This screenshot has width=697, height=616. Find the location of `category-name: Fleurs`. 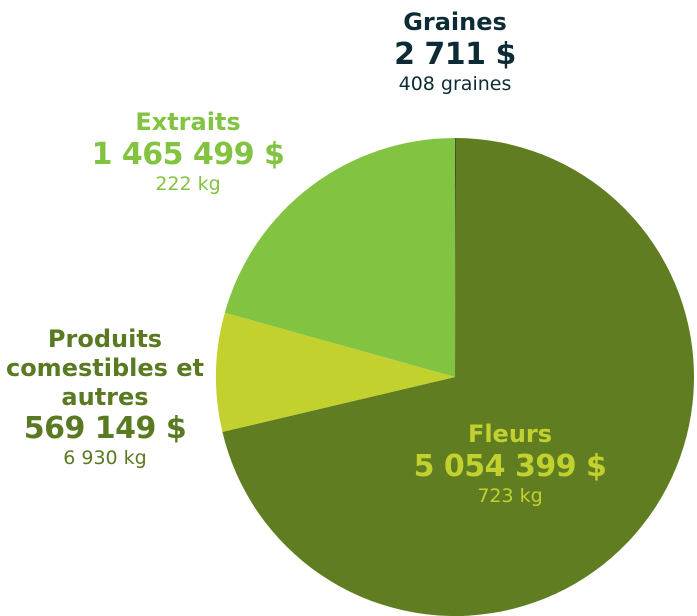

category-name: Fleurs is located at coordinates (510, 434).